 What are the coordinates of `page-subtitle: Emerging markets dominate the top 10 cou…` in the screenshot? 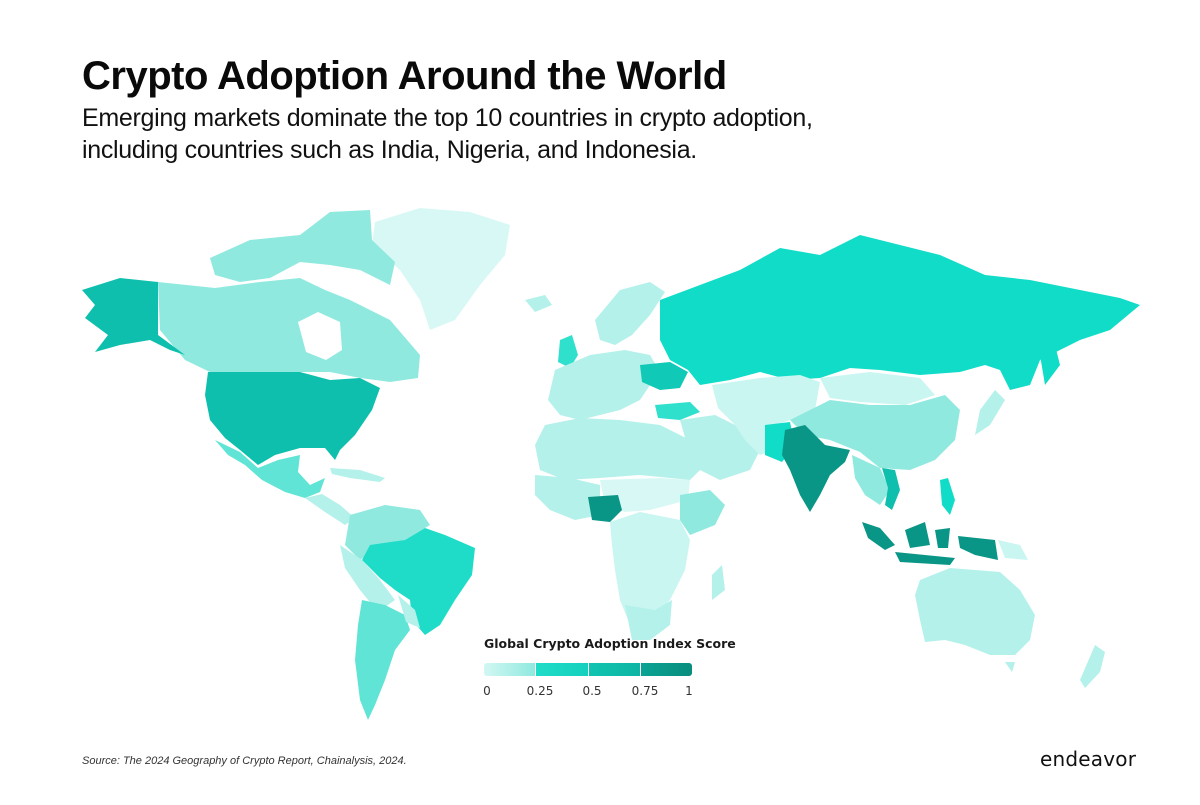 It's located at (447, 134).